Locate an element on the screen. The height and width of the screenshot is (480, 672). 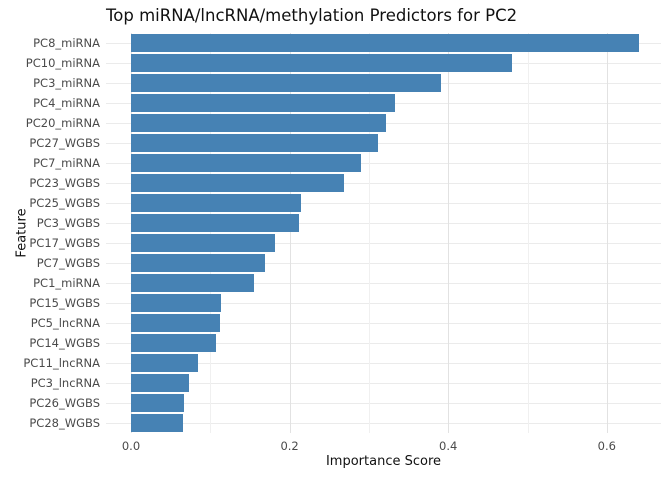
y-tick-label: PC8_miRNA is located at coordinates (66, 43).